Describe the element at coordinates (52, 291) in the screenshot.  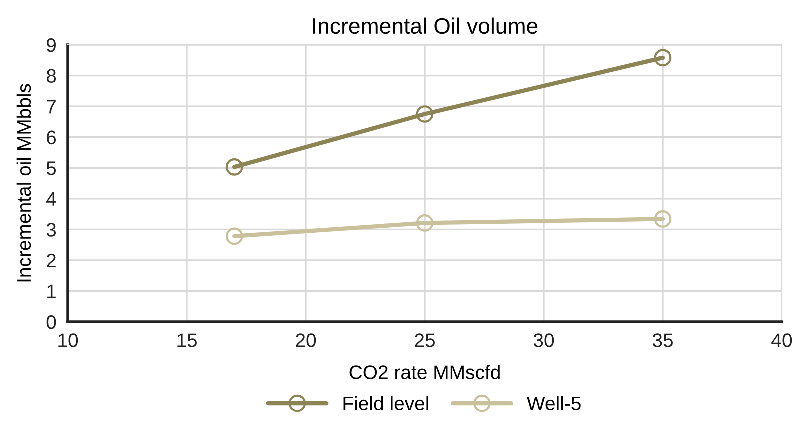
I see `y-tick-label: 1` at that location.